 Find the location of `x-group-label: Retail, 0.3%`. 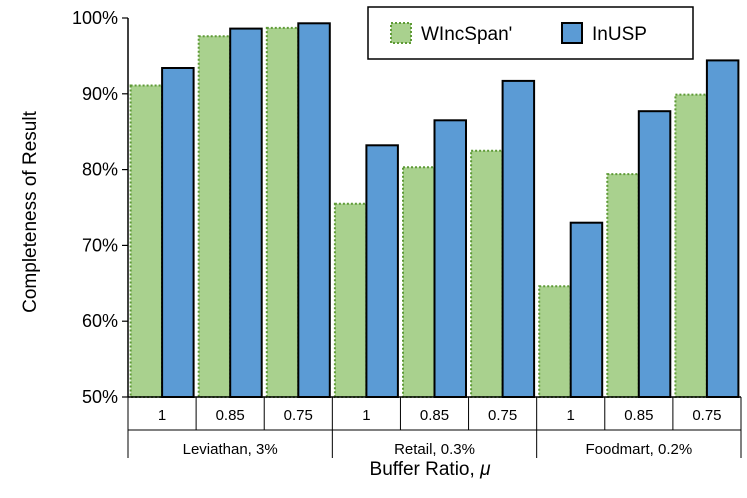

x-group-label: Retail, 0.3% is located at coordinates (434, 449).